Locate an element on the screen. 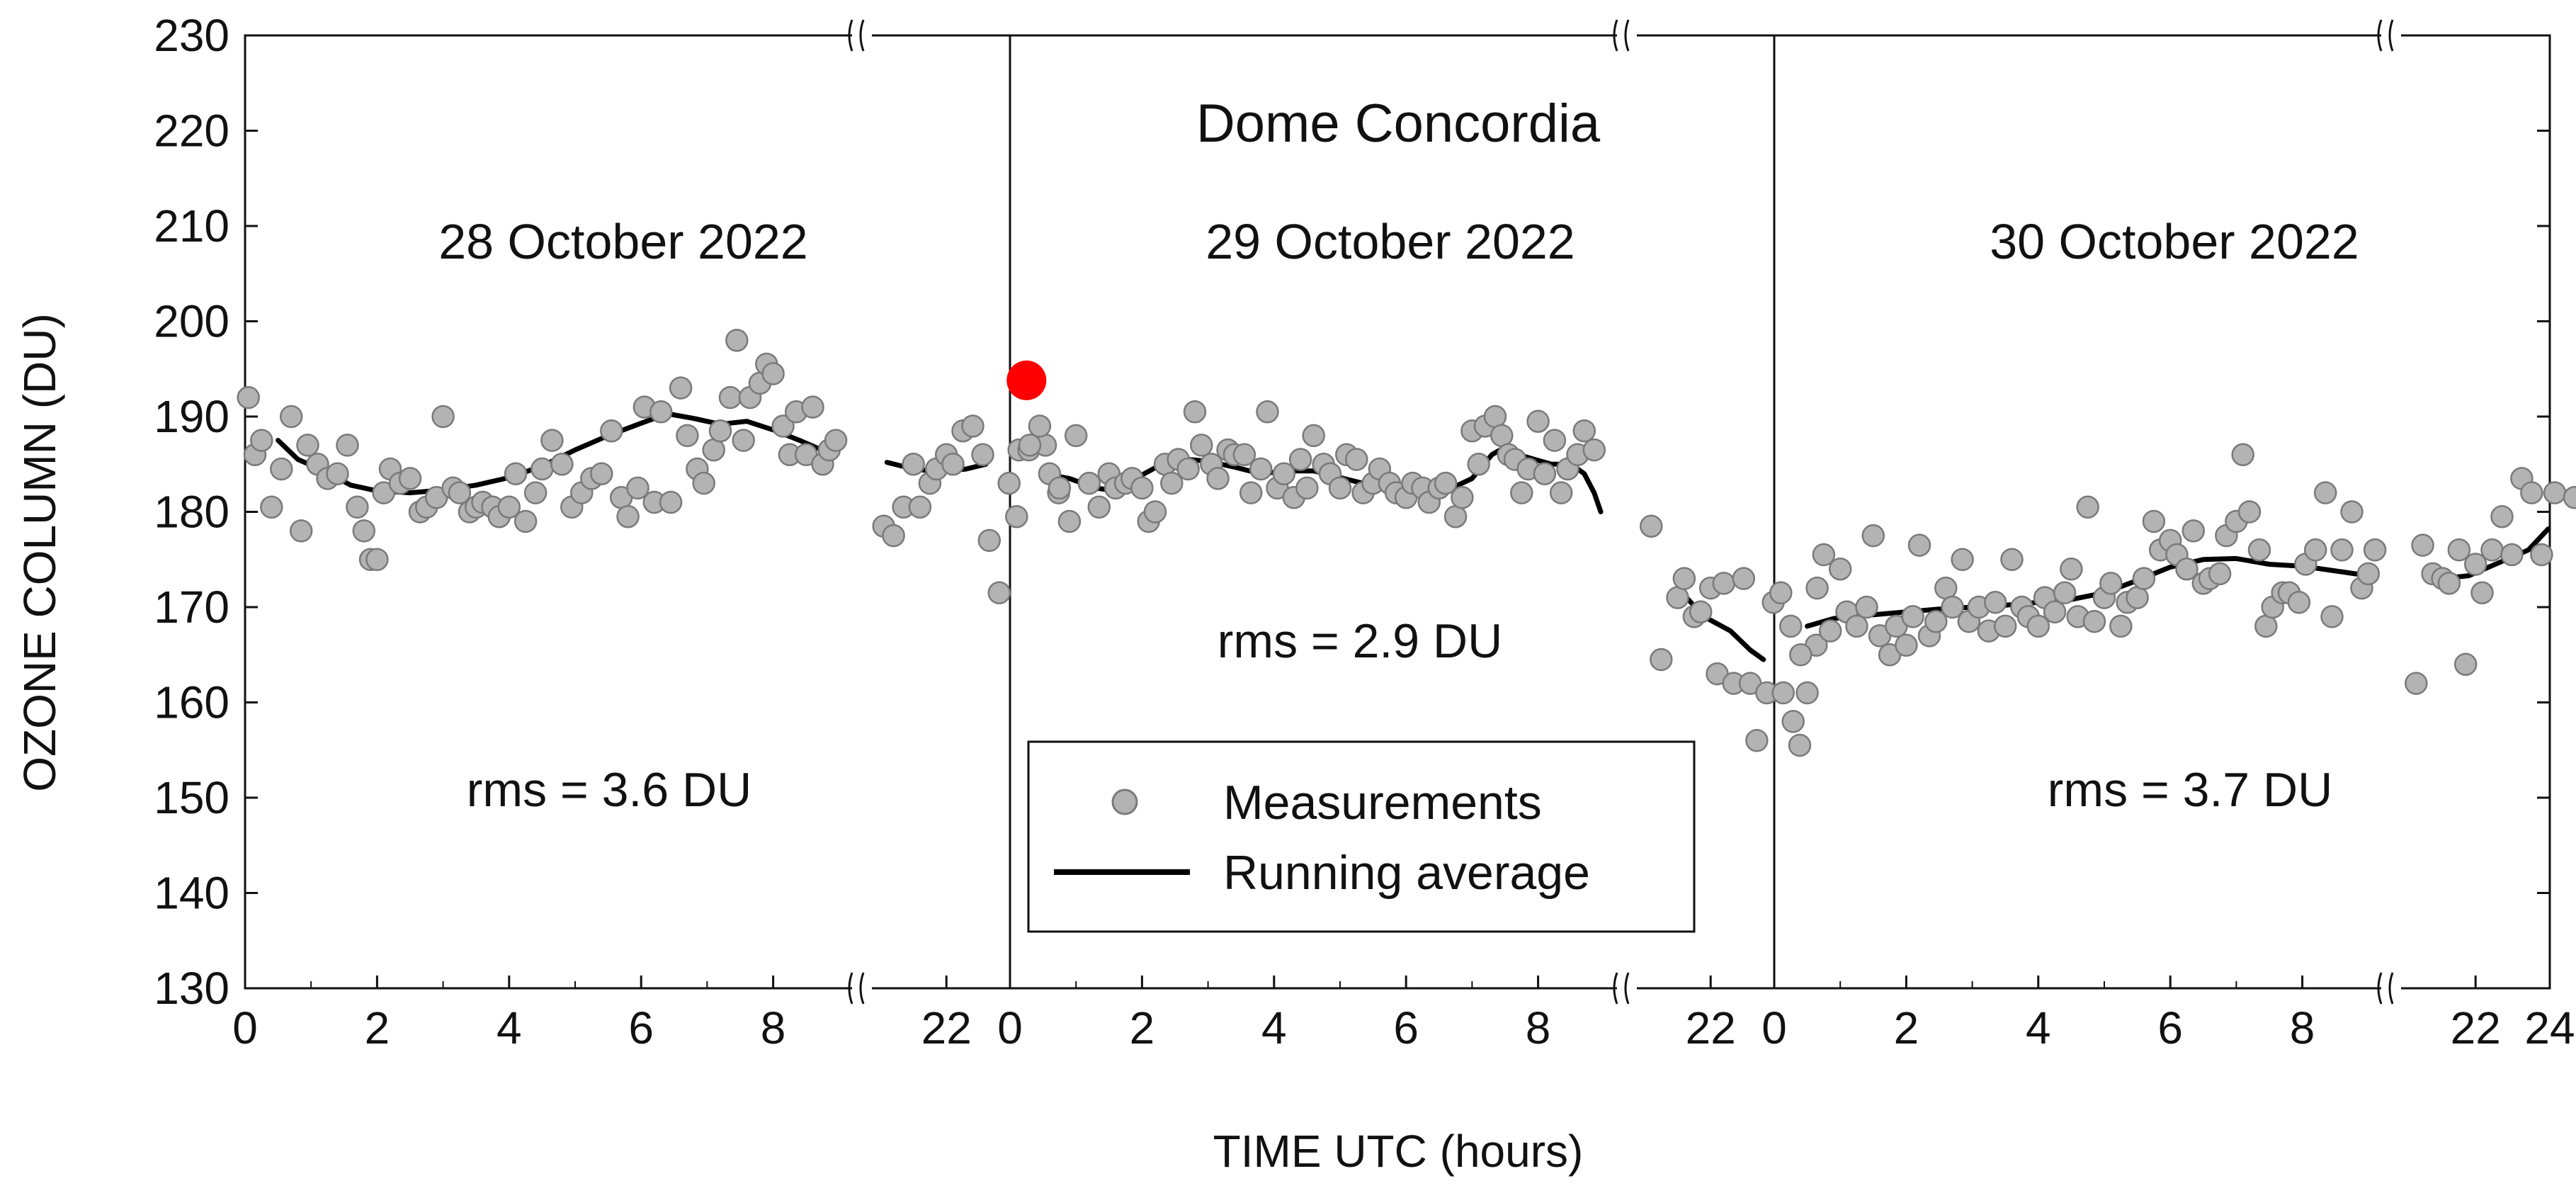 Image resolution: width=2576 pixels, height=1193 pixels. date-label-29-october: 29 October 2022 is located at coordinates (1389, 241).